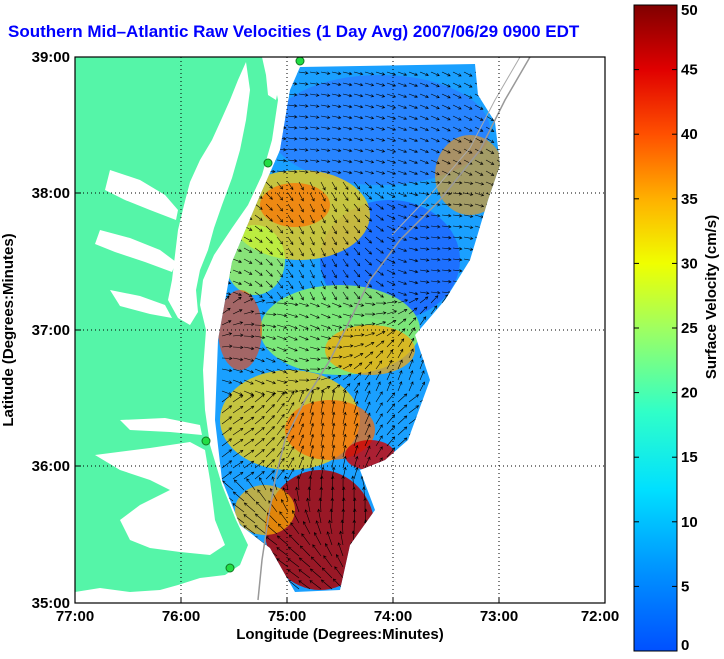 The height and width of the screenshot is (659, 724). What do you see at coordinates (689, 393) in the screenshot?
I see `colorbar-tick-label: 20` at bounding box center [689, 393].